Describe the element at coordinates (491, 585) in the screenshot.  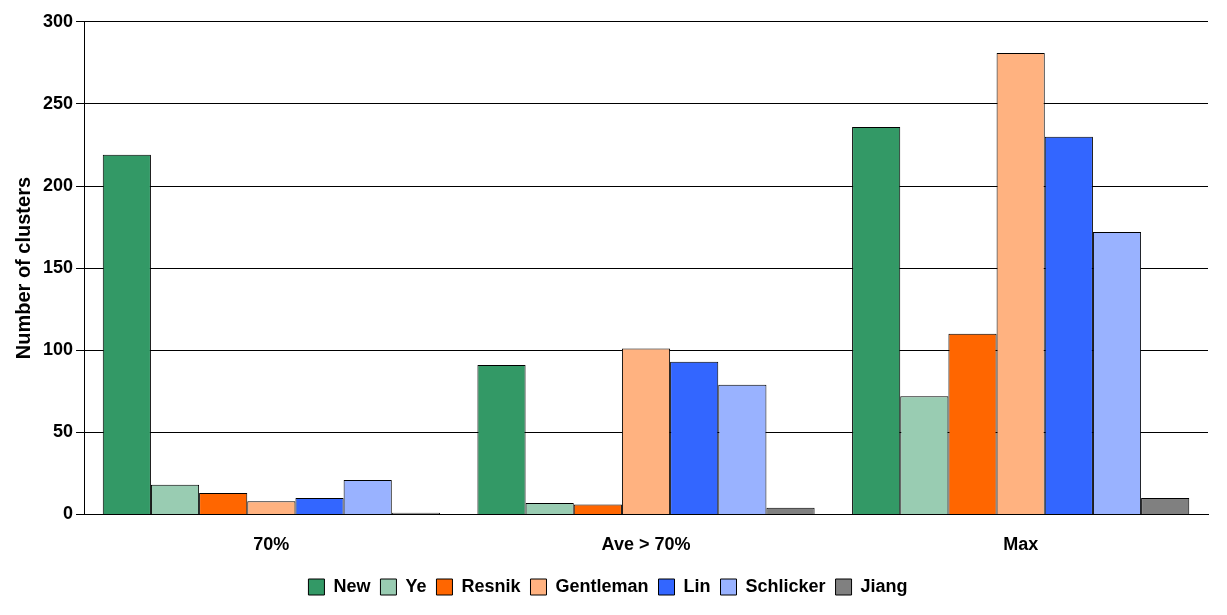
I see `legend-label: Resnik` at that location.